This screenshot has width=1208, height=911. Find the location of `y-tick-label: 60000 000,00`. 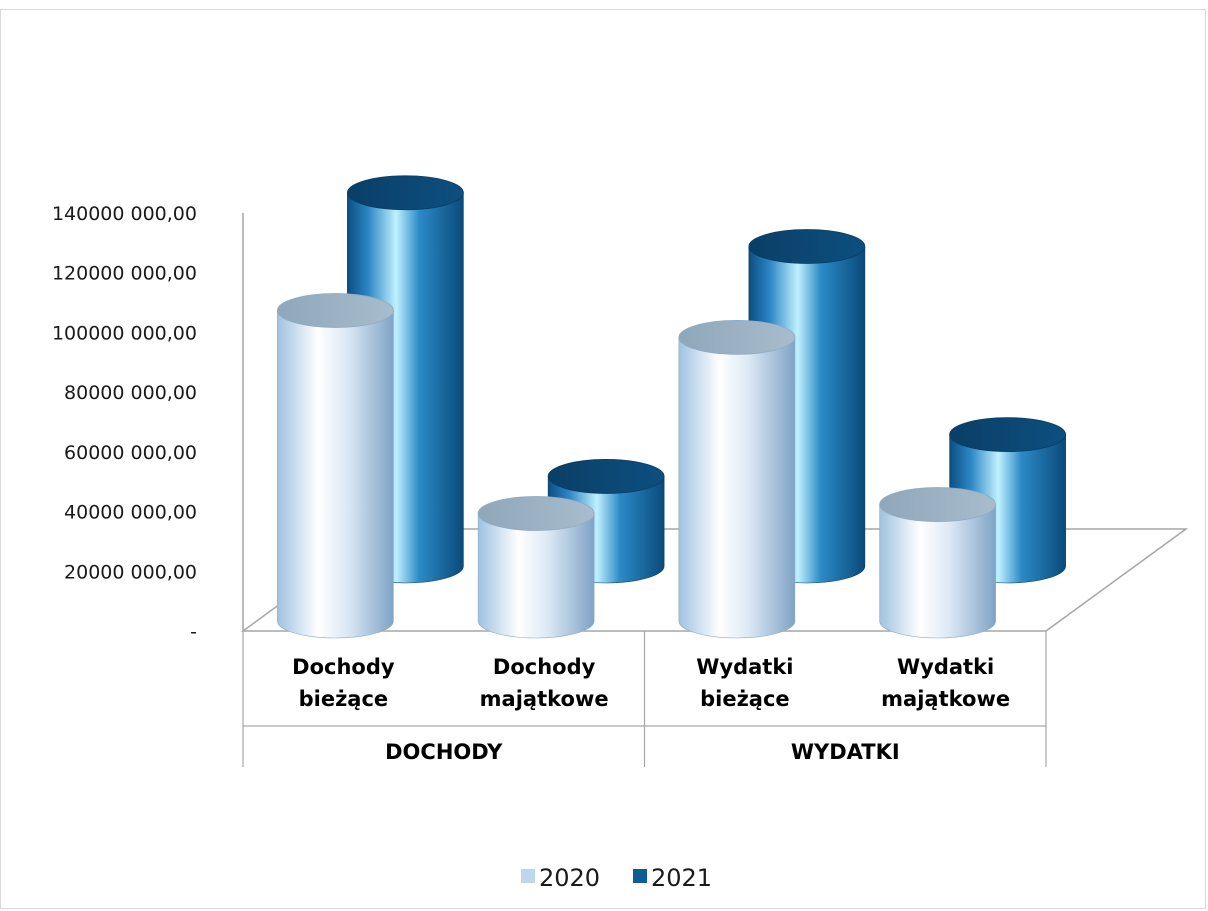

y-tick-label: 60000 000,00 is located at coordinates (130, 453).